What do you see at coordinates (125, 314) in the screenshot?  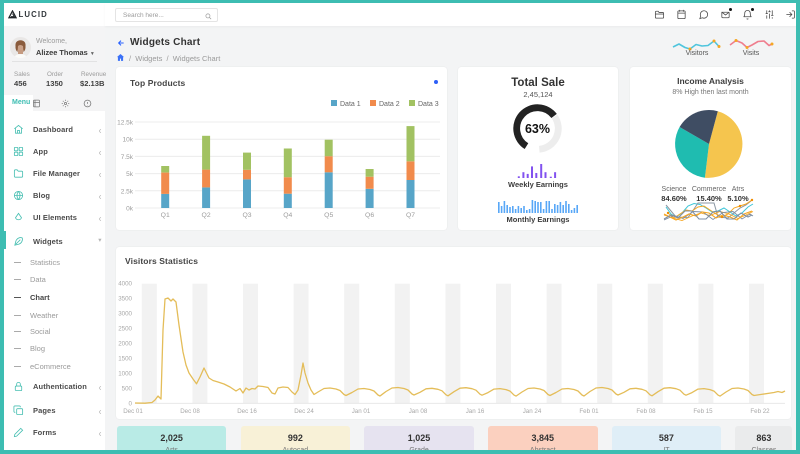 I see `svg-text: 3000` at bounding box center [125, 314].